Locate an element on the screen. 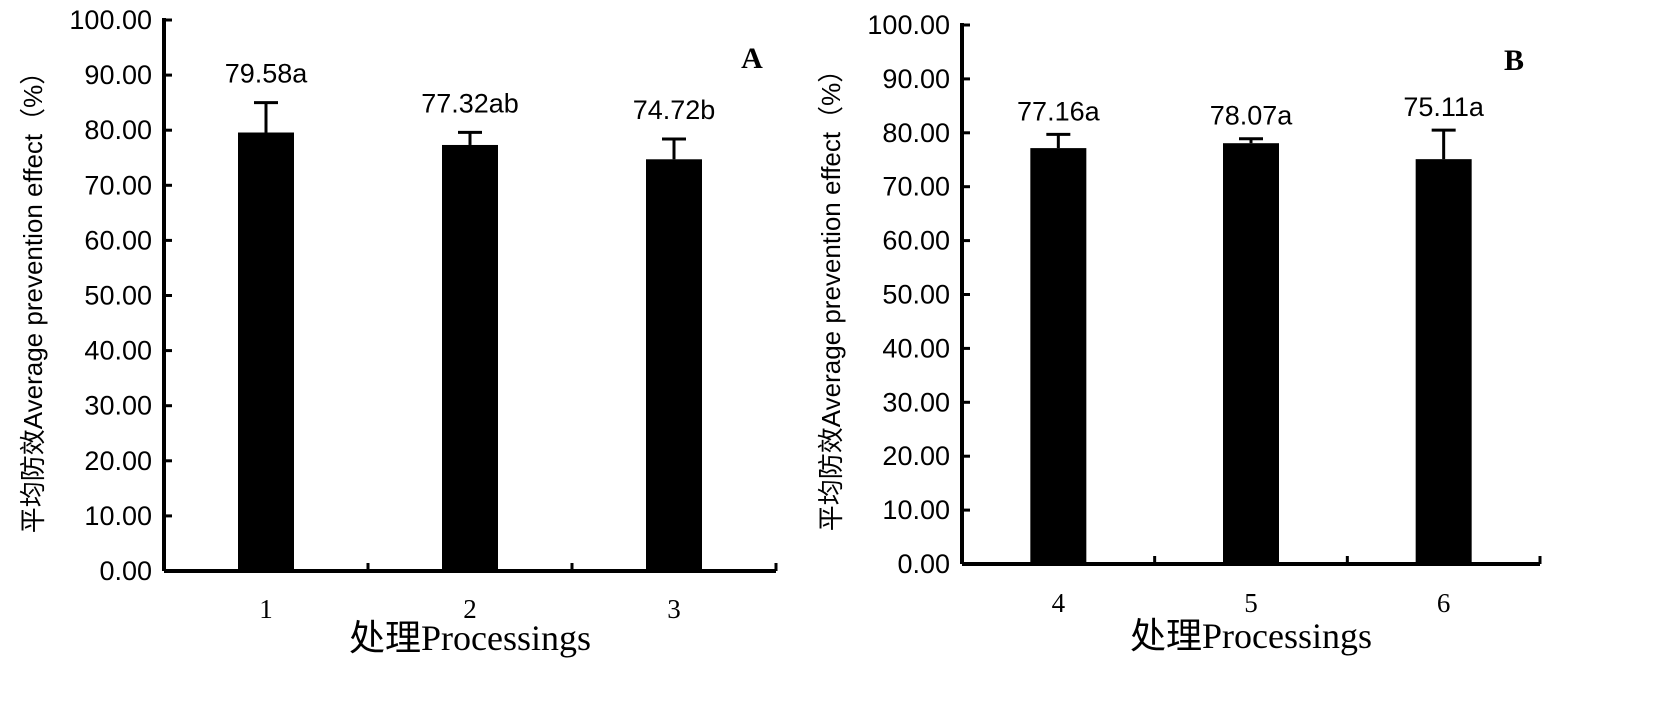  x-tick-label: 5 is located at coordinates (1251, 603).